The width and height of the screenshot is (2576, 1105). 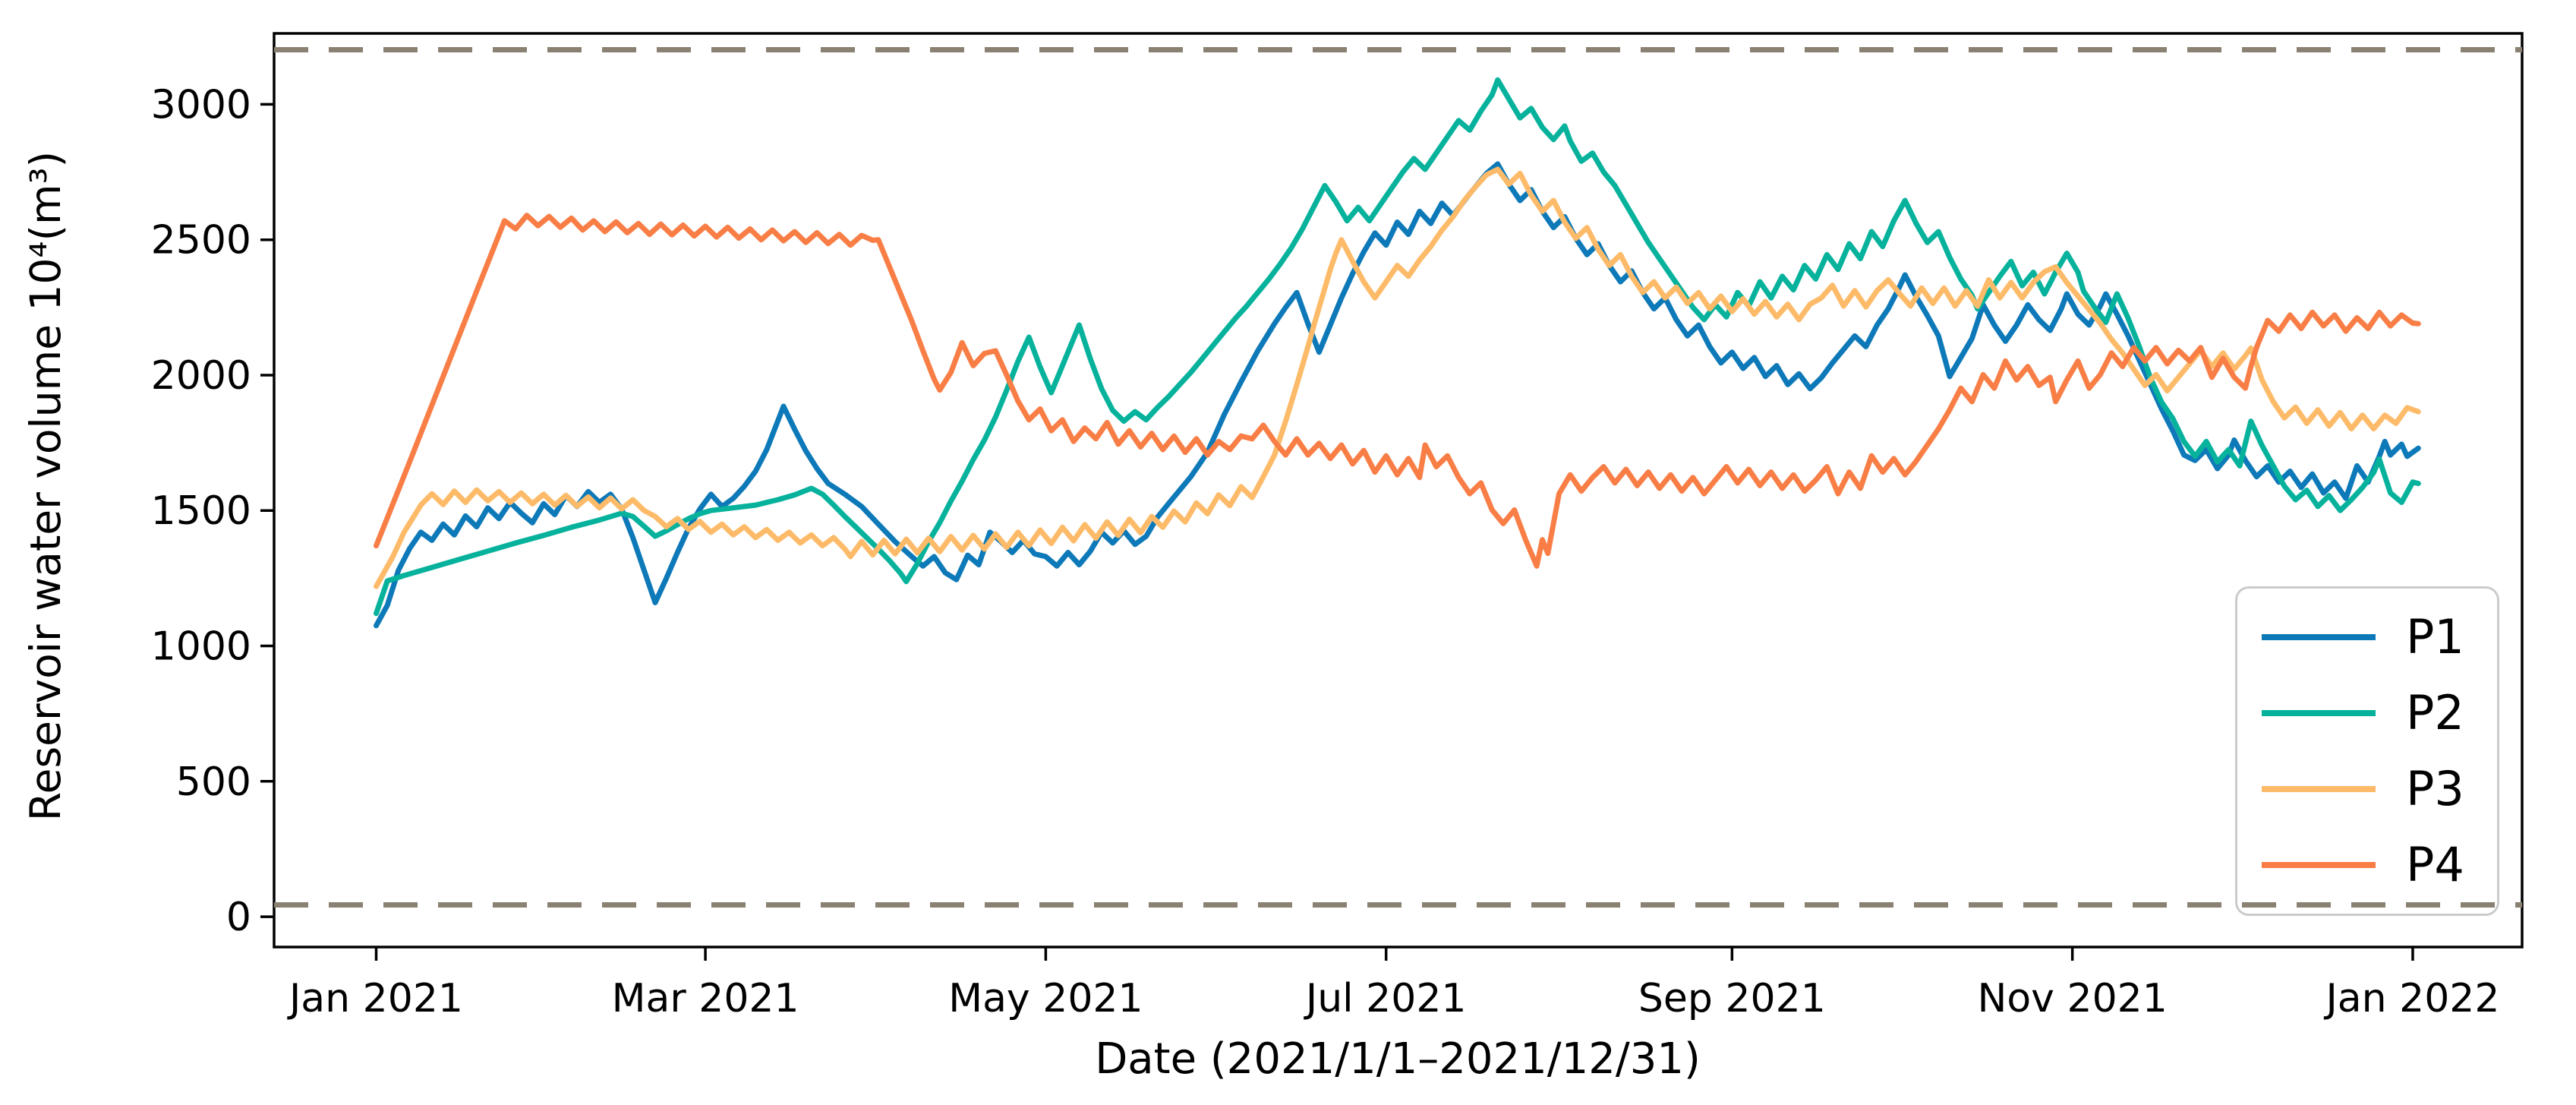 I want to click on y-tick-label: 1000, so click(x=201, y=647).